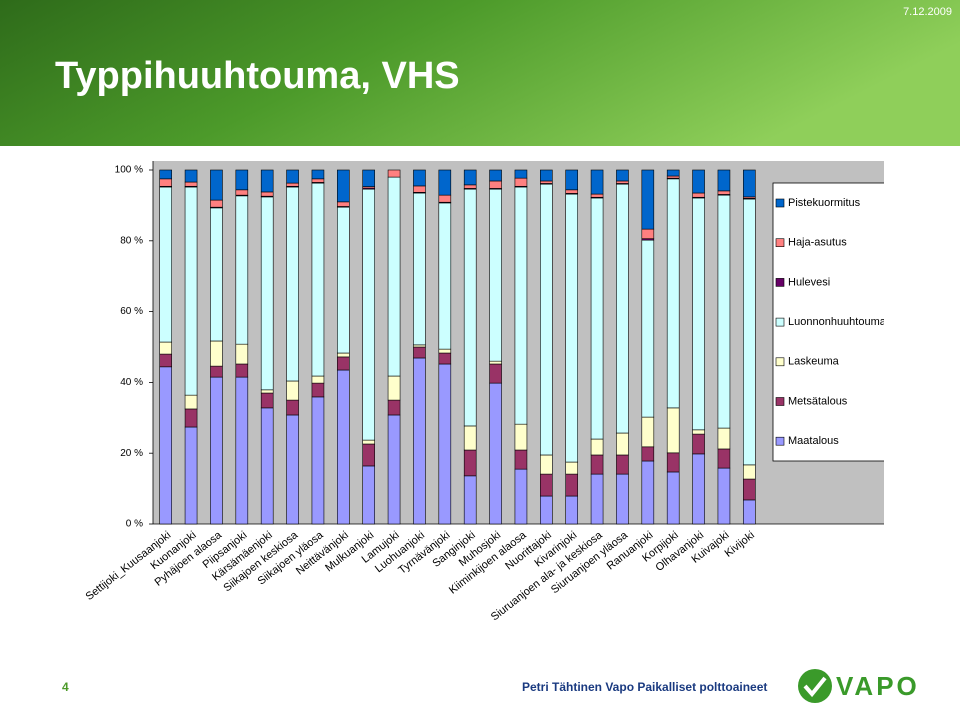  Describe the element at coordinates (824, 203) in the screenshot. I see `legend-label: Pistekuormitus` at that location.